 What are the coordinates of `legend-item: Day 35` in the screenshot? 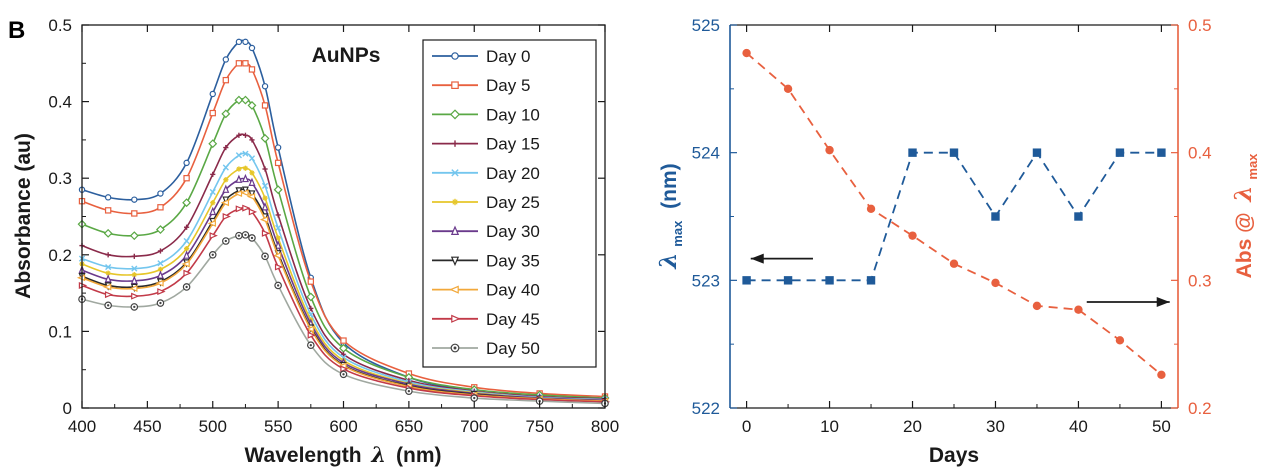 It's located at (486, 260).